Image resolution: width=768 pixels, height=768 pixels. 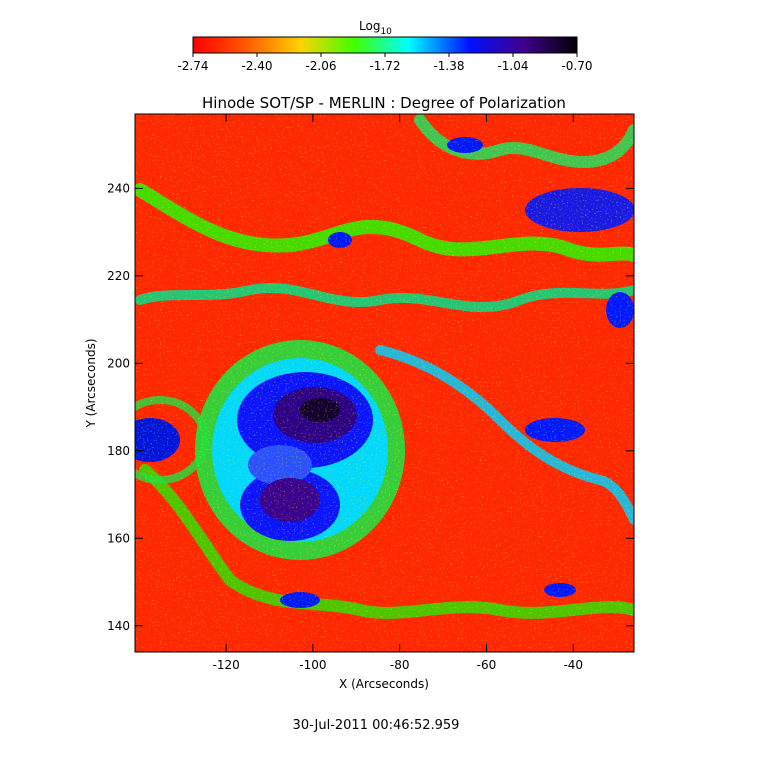 What do you see at coordinates (91, 383) in the screenshot?
I see `y-axis-label: Y (Arcseconds)` at bounding box center [91, 383].